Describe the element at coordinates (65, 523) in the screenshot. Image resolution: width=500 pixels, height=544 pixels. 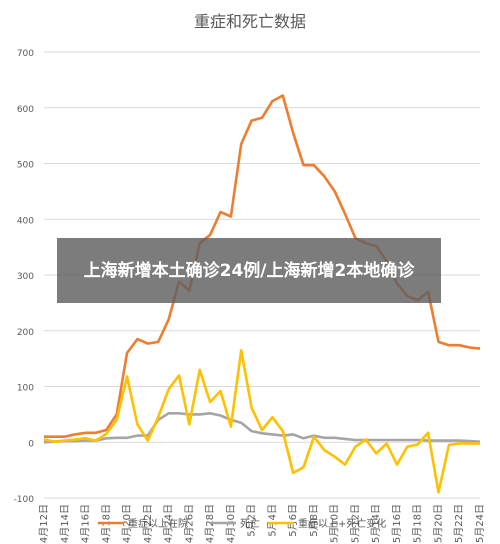
I see `x-tick-label: 4月14日` at that location.